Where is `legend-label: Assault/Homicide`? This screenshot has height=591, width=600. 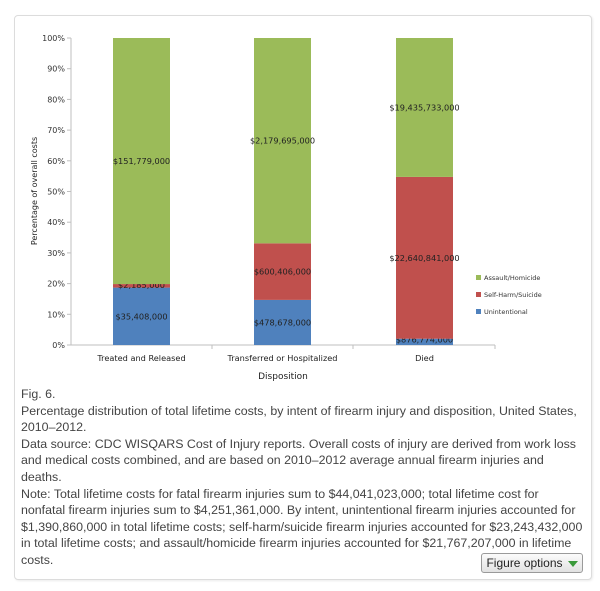 legend-label: Assault/Homicide is located at coordinates (512, 278).